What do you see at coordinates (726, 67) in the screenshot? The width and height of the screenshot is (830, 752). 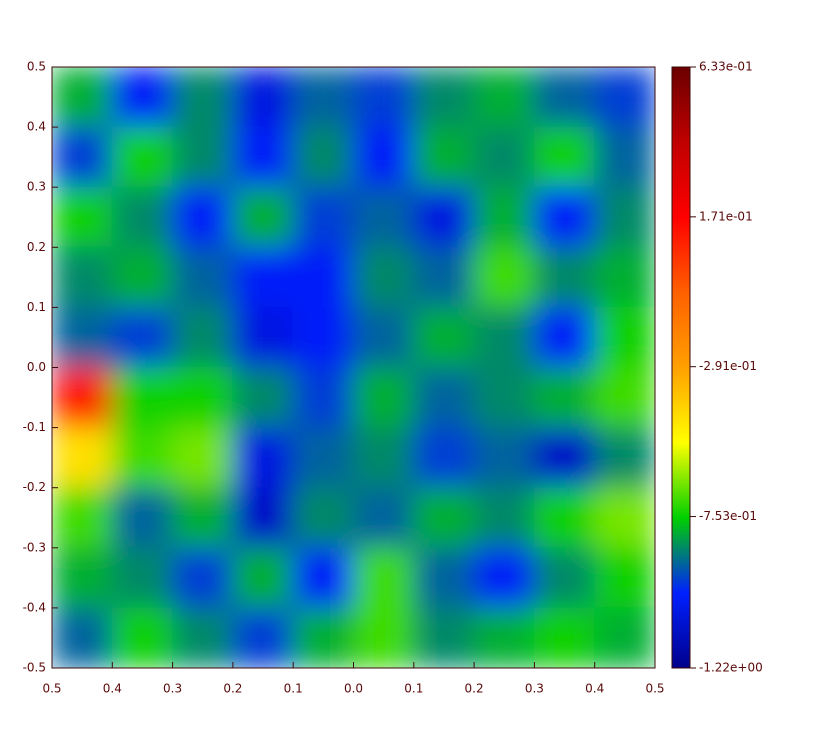 I see `colorbar-tick-label: 6.33e-01` at bounding box center [726, 67].